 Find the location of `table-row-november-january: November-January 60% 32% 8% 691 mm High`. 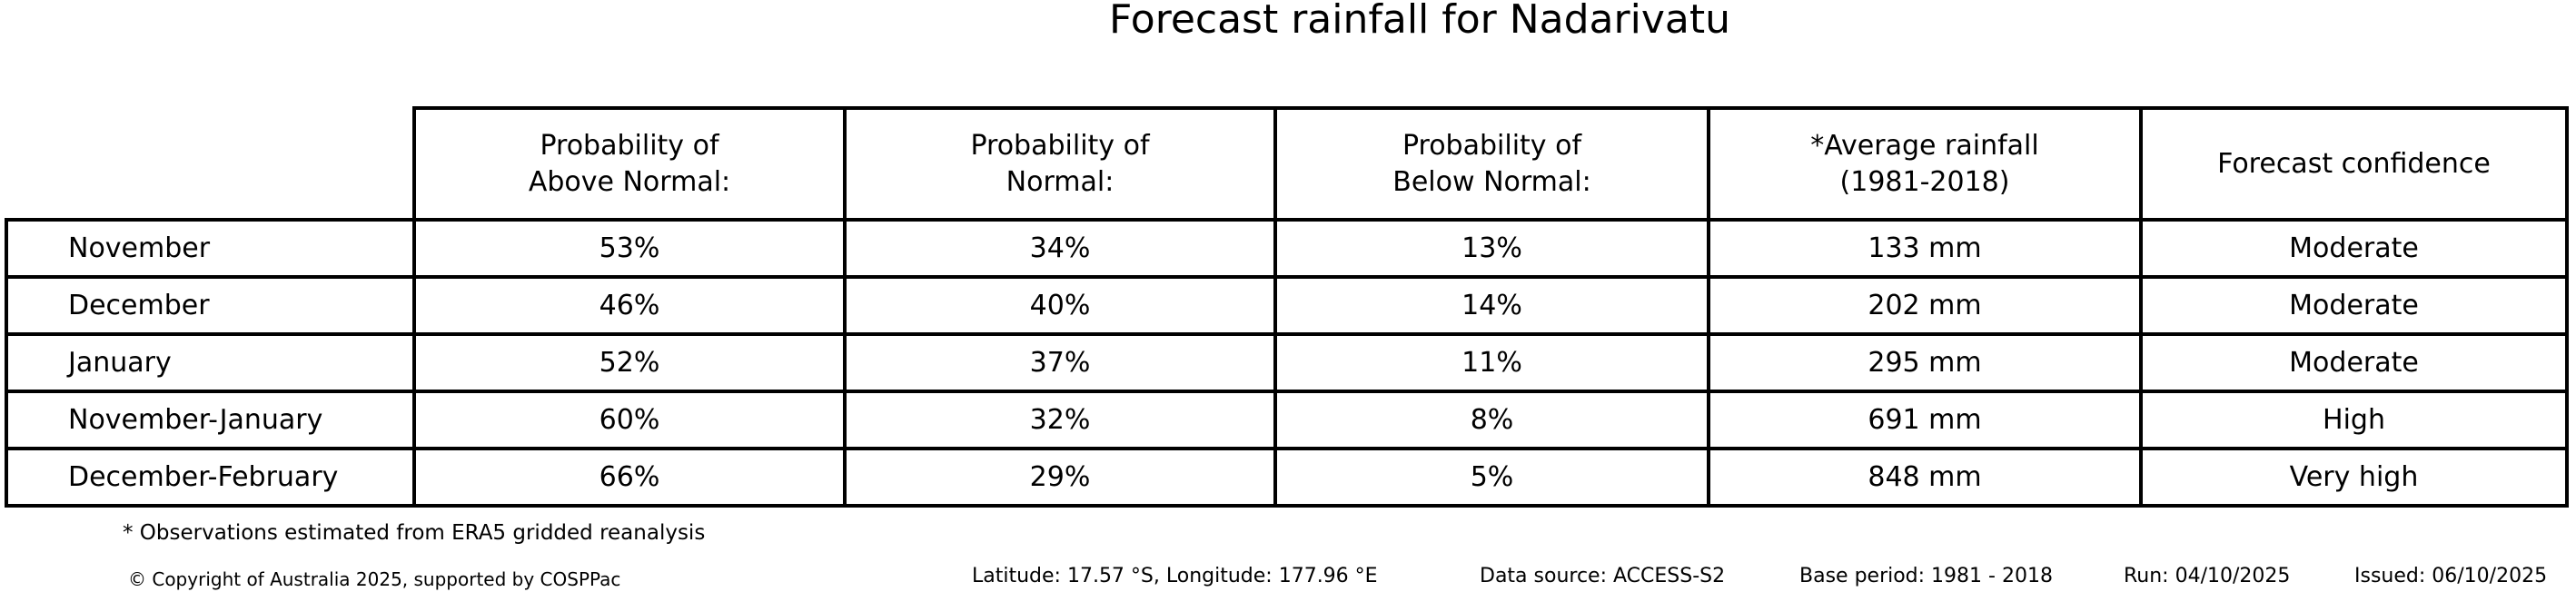

table-row-november-january: November-January 60% 32% 8% 691 mm High is located at coordinates (1287, 420).